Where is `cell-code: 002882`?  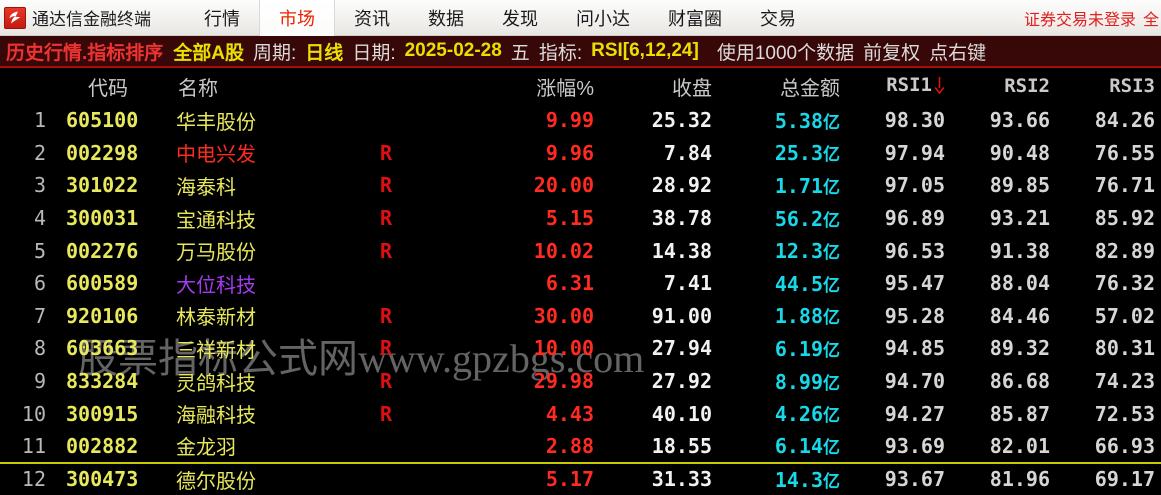
cell-code: 002882 is located at coordinates (111, 446).